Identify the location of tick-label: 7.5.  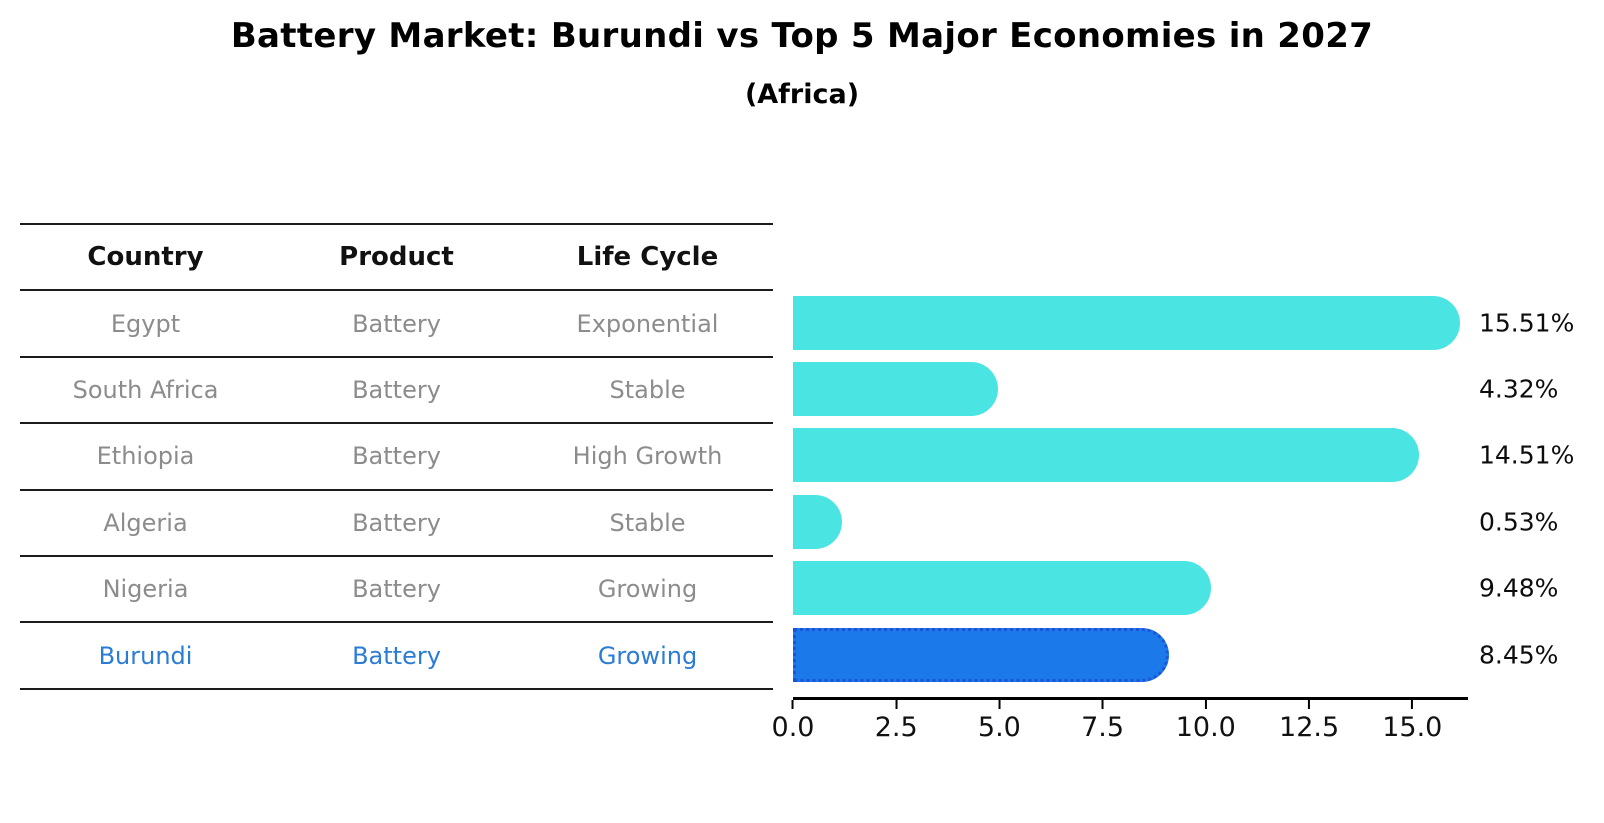
(1103, 727).